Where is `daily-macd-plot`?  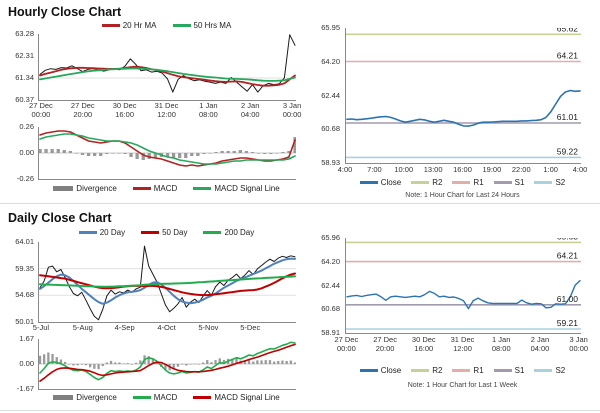 daily-macd-plot is located at coordinates (167, 364).